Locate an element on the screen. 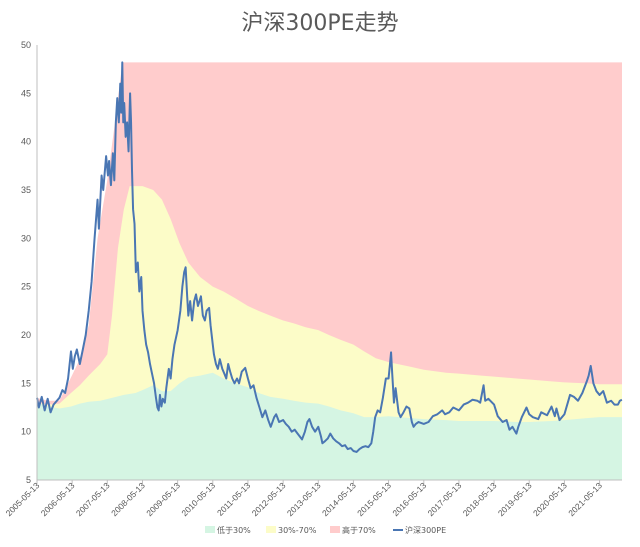  x-tick-label: 2014-05-13 is located at coordinates (339, 499).